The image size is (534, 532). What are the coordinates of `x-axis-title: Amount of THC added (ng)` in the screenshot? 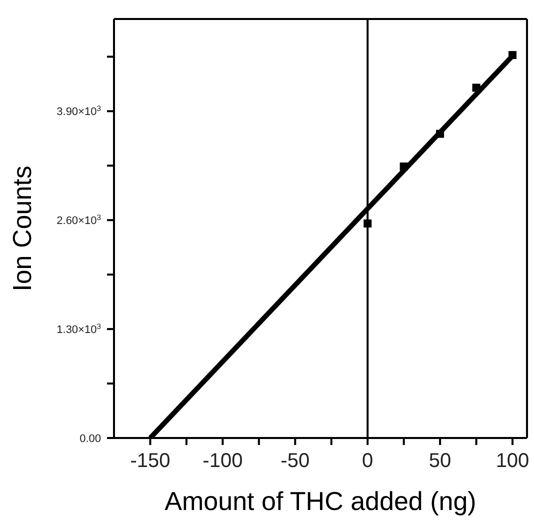 It's located at (320, 501).